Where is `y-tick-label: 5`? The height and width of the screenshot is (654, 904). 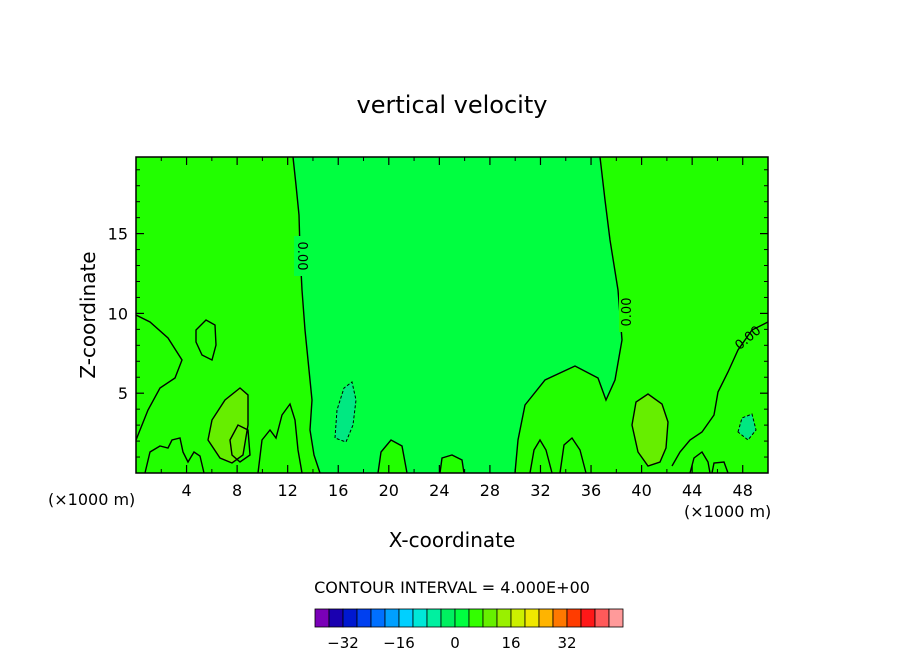
y-tick-label: 5 is located at coordinates (123, 393).